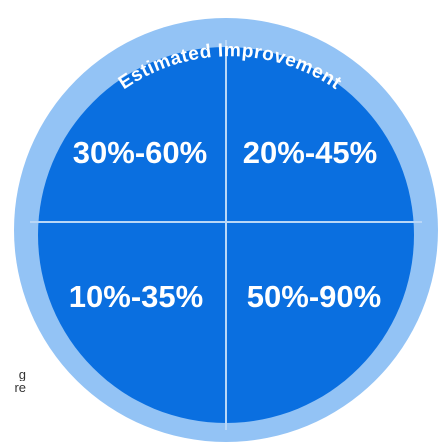 The image size is (438, 443). What do you see at coordinates (22, 374) in the screenshot?
I see `clipped-text-line-1: g` at bounding box center [22, 374].